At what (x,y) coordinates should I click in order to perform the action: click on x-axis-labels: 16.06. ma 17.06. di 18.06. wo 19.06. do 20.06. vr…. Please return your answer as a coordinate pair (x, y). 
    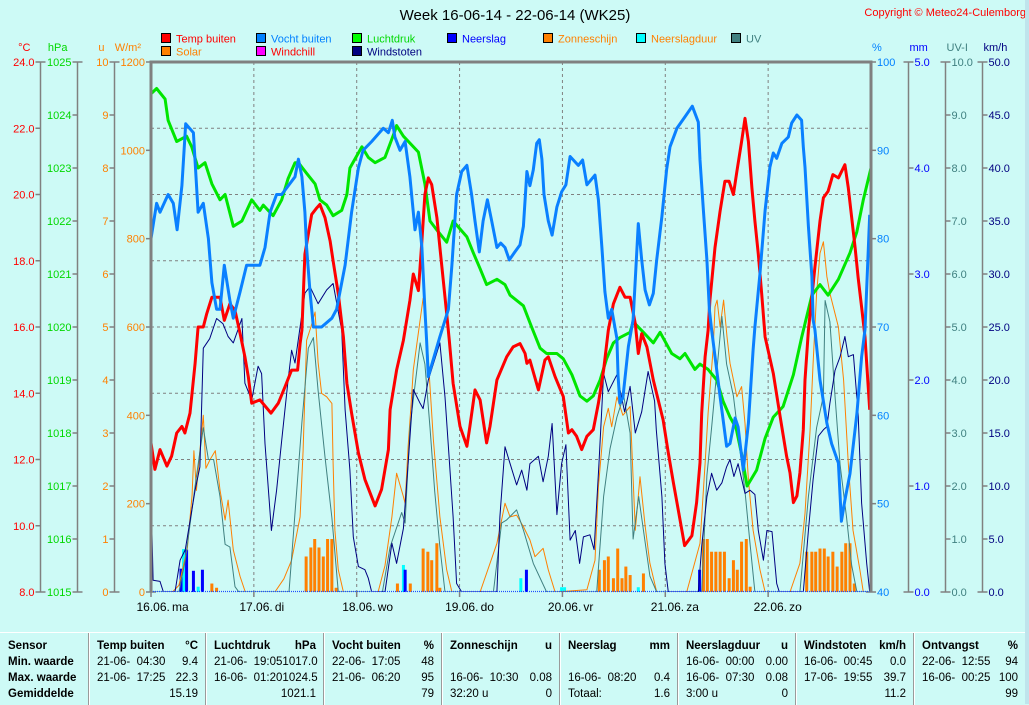
    Looking at the image, I should click on (469, 603).